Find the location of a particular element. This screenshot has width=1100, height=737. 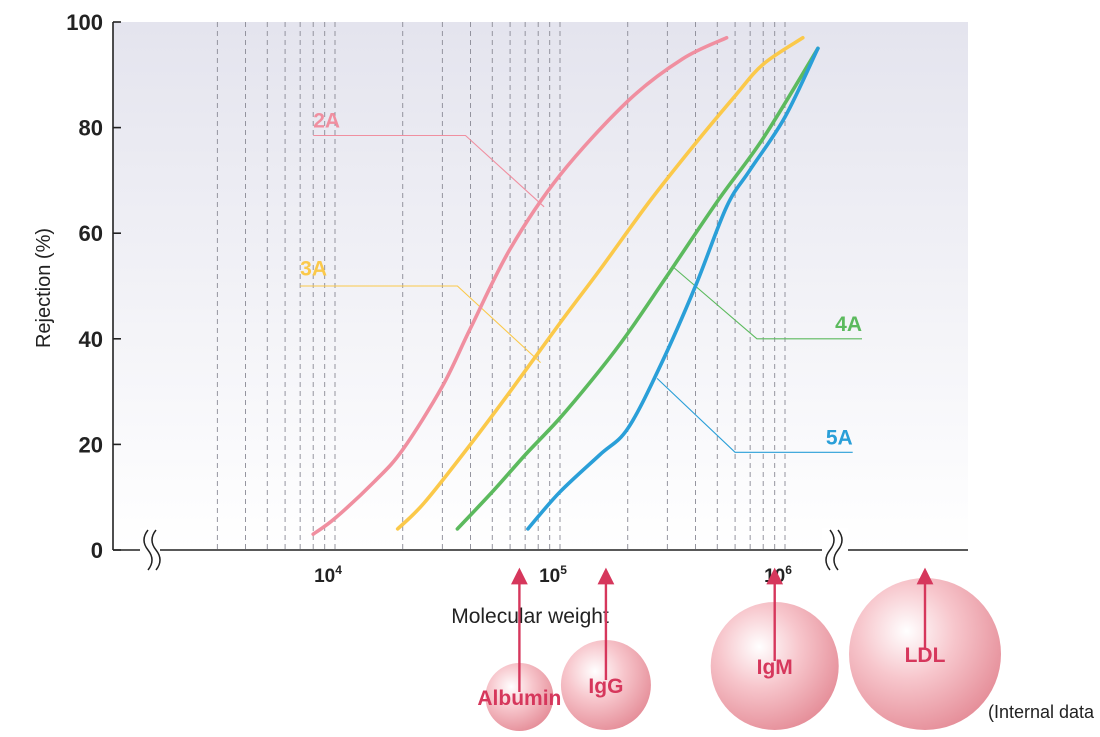

molecule-sphere-igm is located at coordinates (774, 666).